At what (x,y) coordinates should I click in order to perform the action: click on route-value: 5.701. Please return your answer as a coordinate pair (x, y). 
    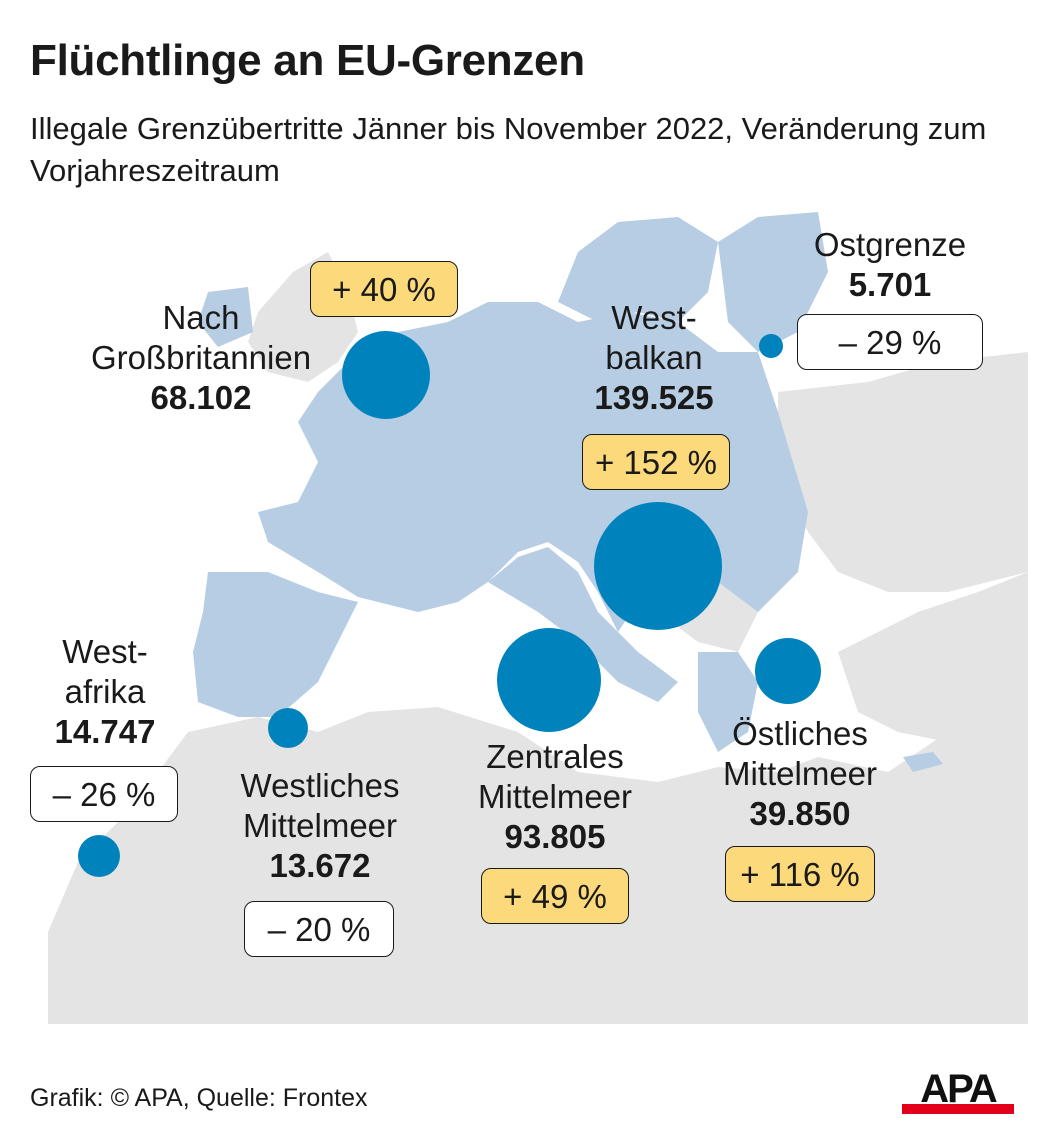
    Looking at the image, I should click on (890, 284).